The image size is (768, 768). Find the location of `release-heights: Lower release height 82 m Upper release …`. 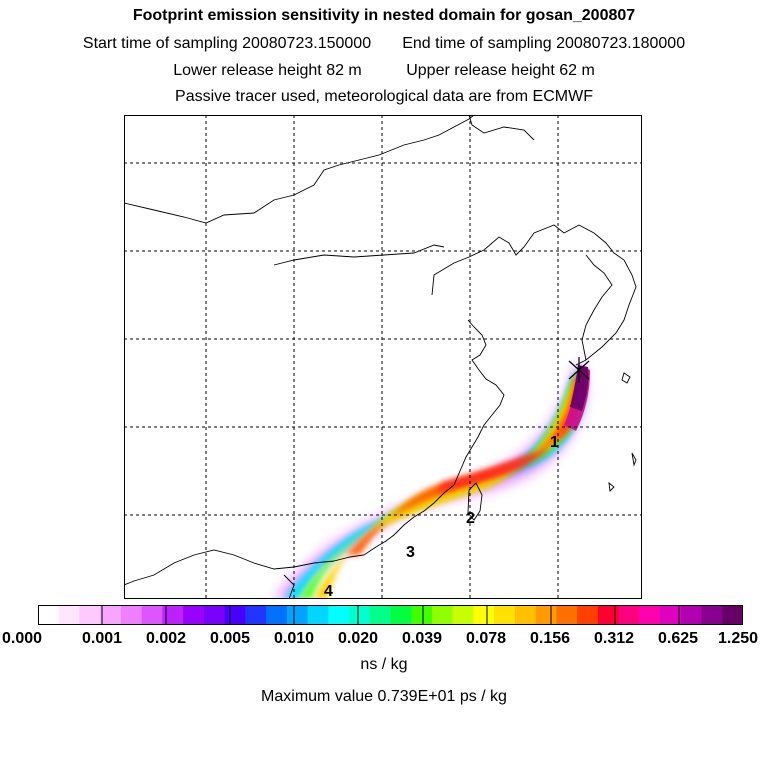

release-heights: Lower release height 82 m Upper release … is located at coordinates (384, 71).